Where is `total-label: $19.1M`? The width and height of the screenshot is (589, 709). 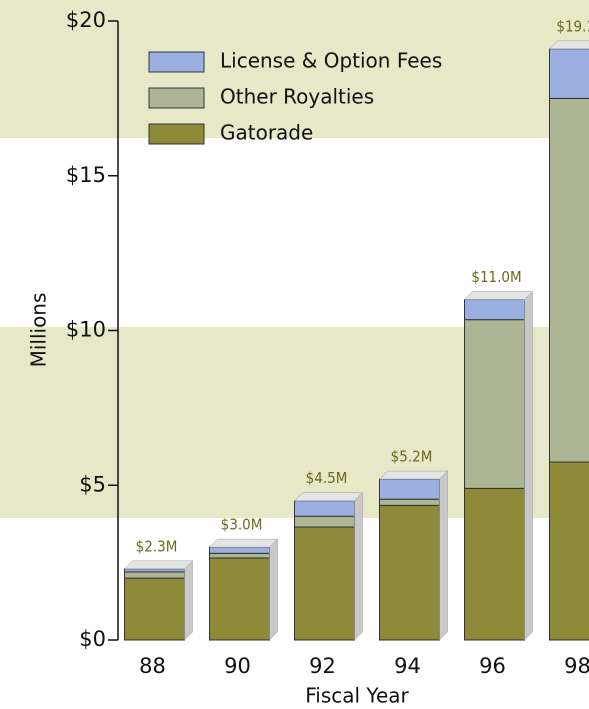 total-label: $19.1M is located at coordinates (572, 26).